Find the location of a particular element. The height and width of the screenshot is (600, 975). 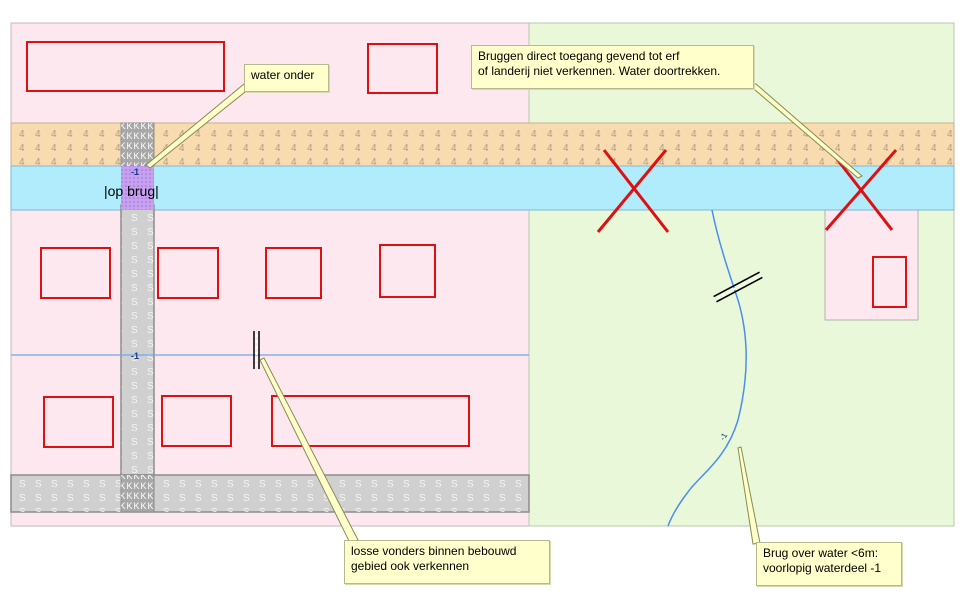

callout-small-bridge-line1: Brug over water <6m: is located at coordinates (821, 553).